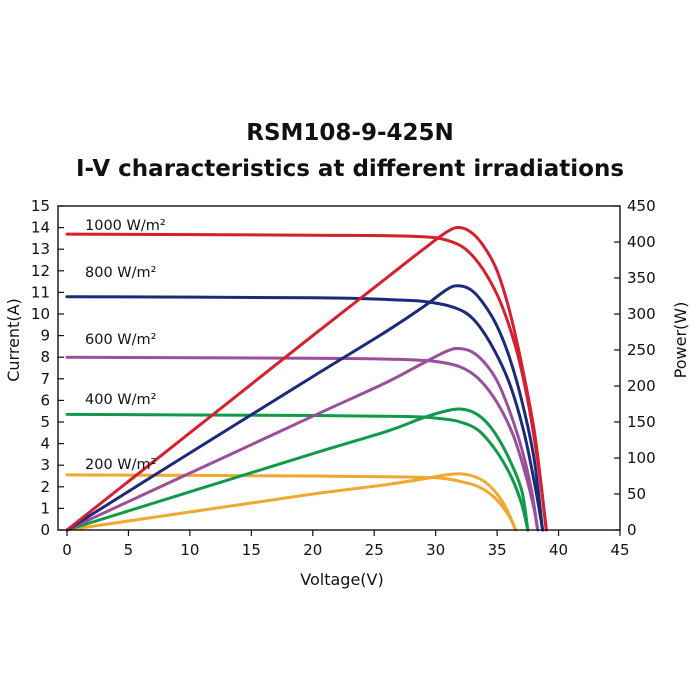 The image size is (700, 700). What do you see at coordinates (45, 400) in the screenshot?
I see `y-left-tick-label: 6` at bounding box center [45, 400].